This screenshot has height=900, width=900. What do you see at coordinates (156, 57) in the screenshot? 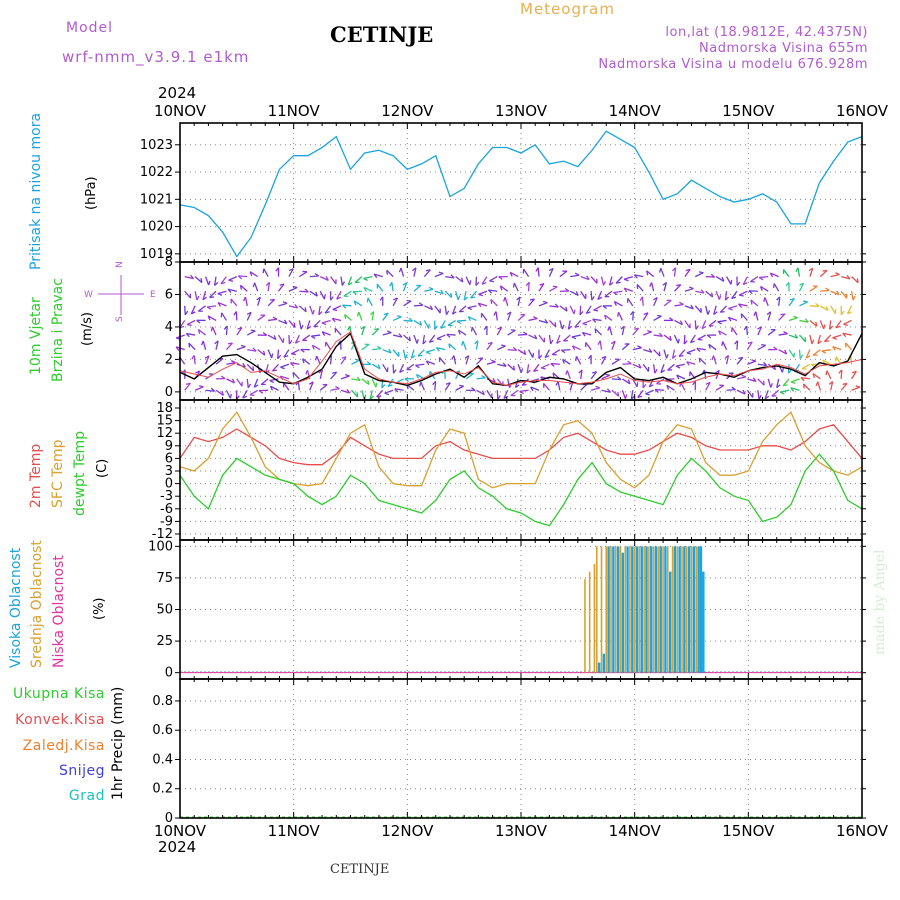
I see `model-name: wrf-nmm_v3.9.1 e1km` at bounding box center [156, 57].